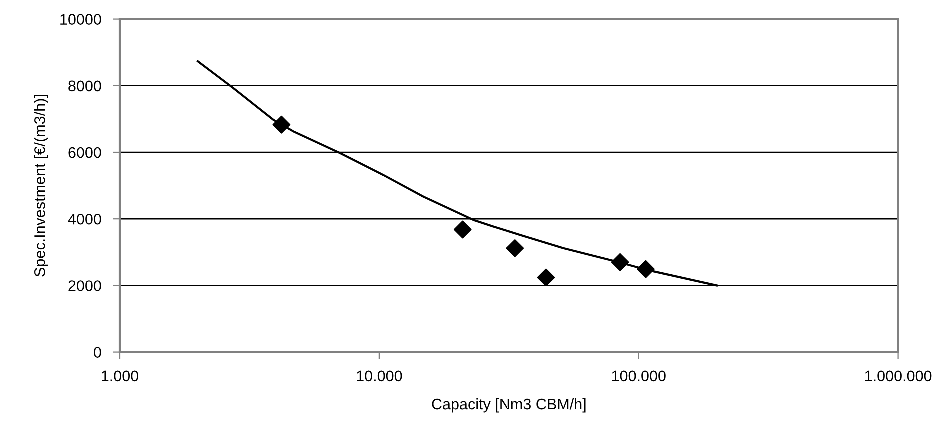 The image size is (946, 432). Describe the element at coordinates (639, 376) in the screenshot. I see `x-tick-label: 100.000` at that location.